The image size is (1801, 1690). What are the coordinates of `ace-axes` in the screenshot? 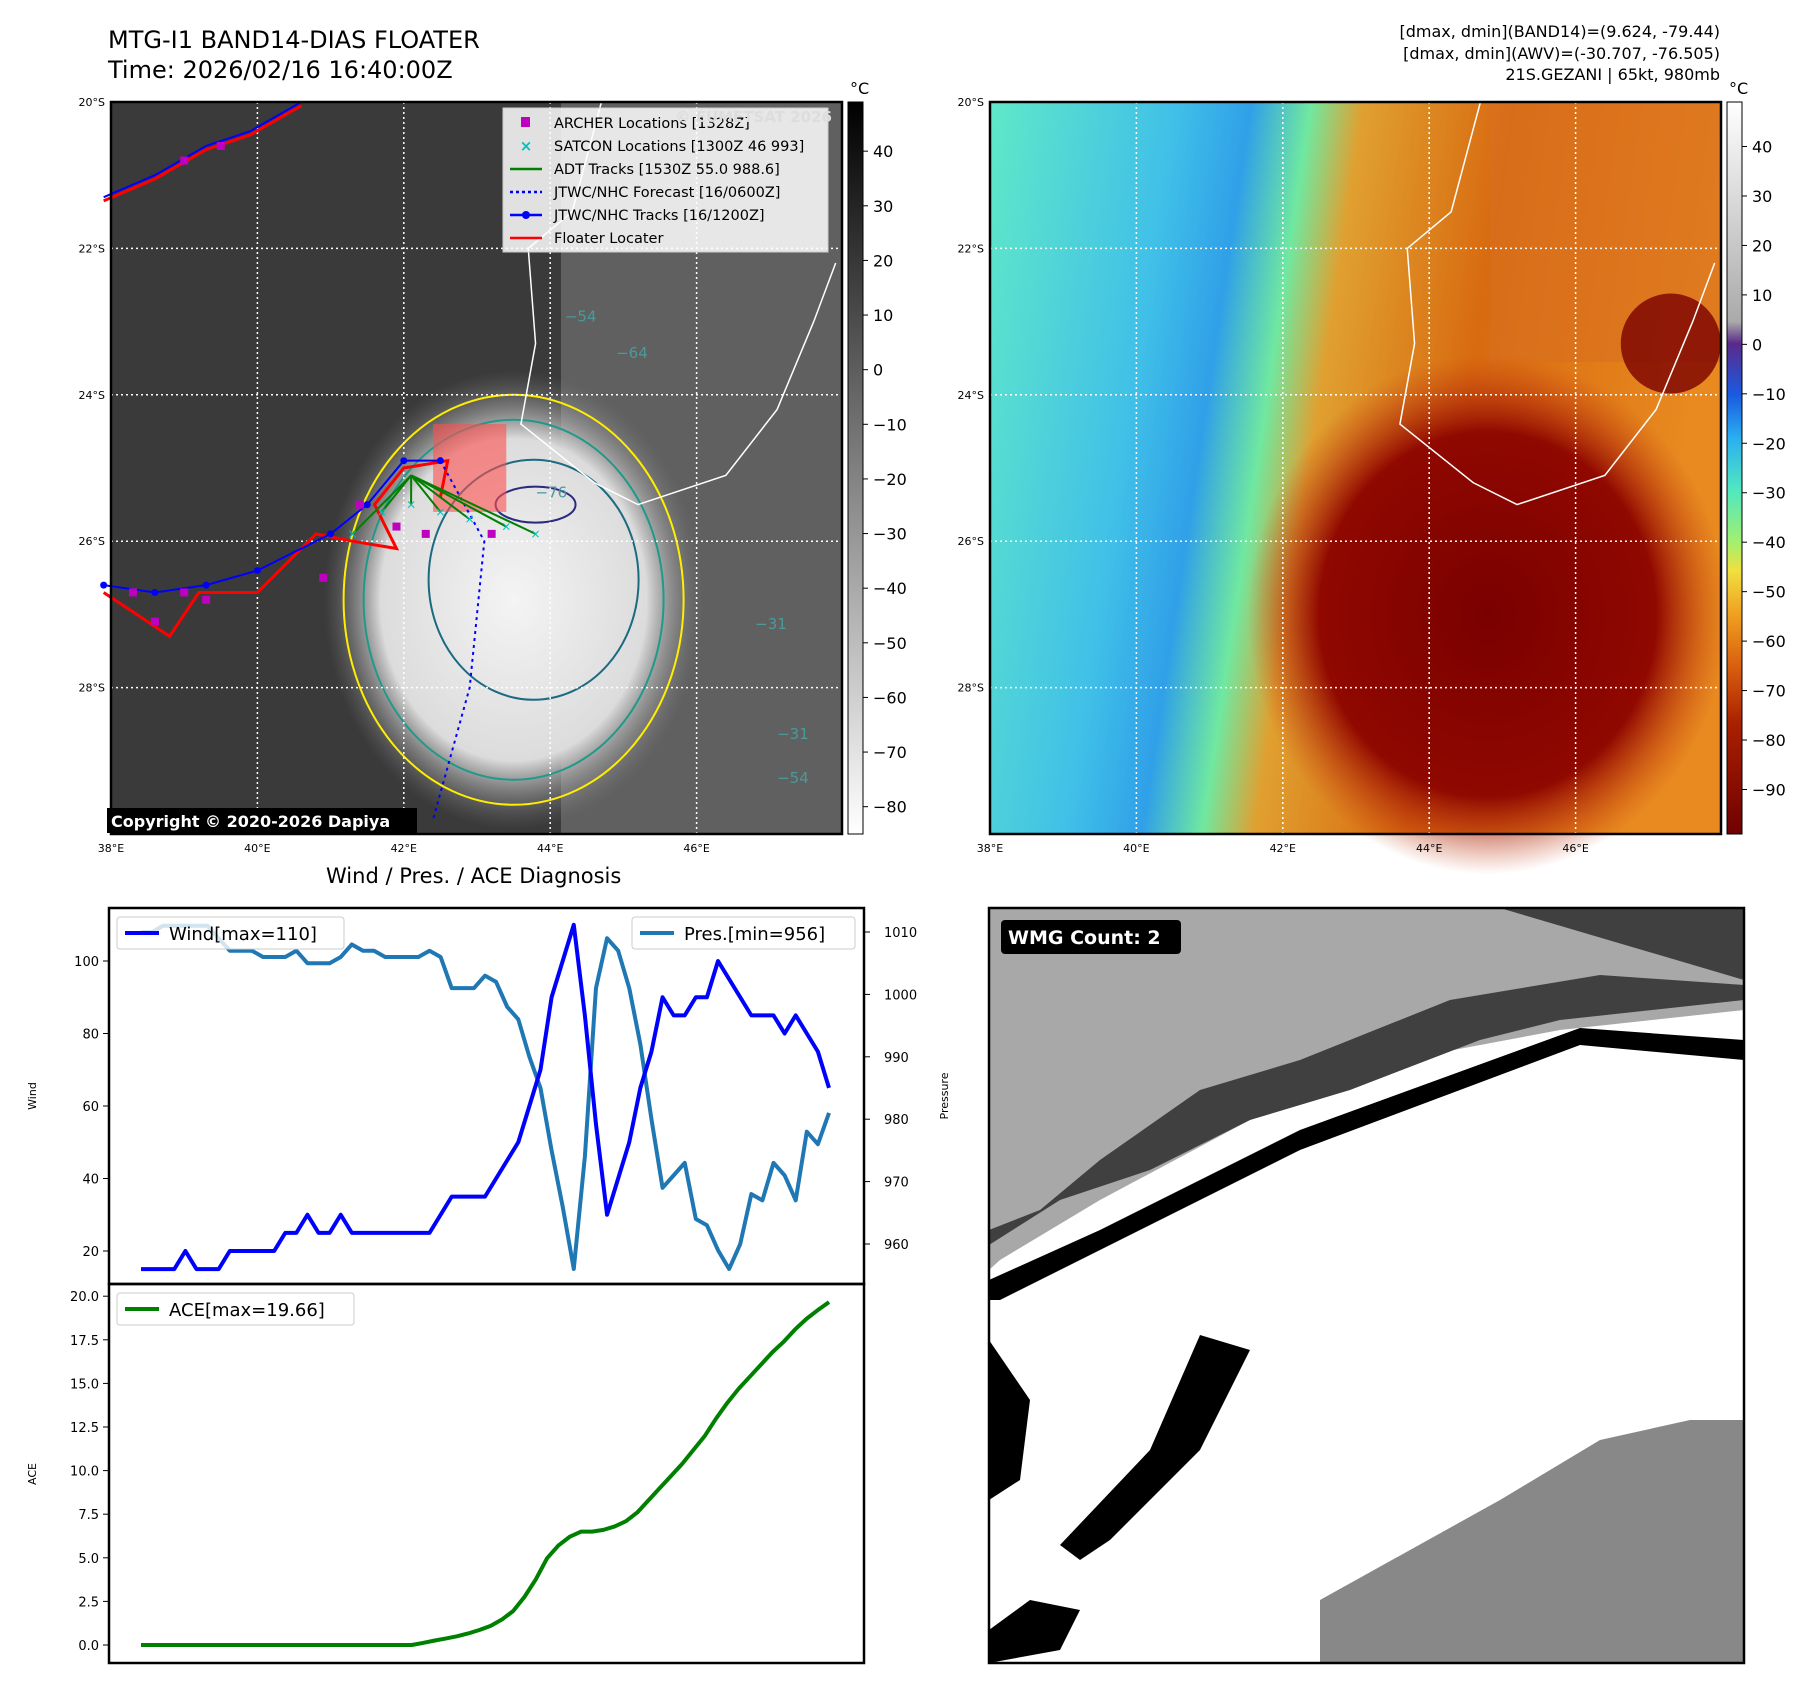 It's located at (486, 1473).